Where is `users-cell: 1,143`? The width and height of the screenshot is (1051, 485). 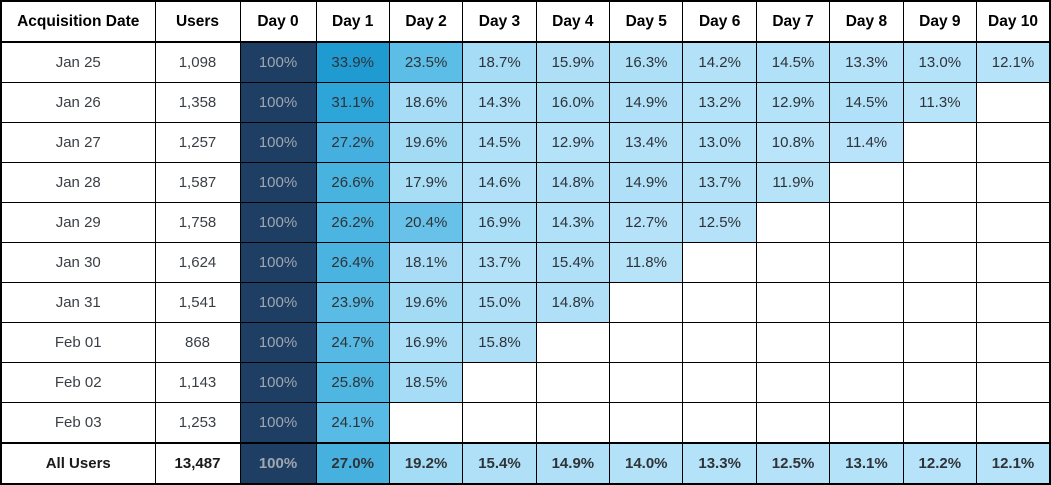 users-cell: 1,143 is located at coordinates (197, 382).